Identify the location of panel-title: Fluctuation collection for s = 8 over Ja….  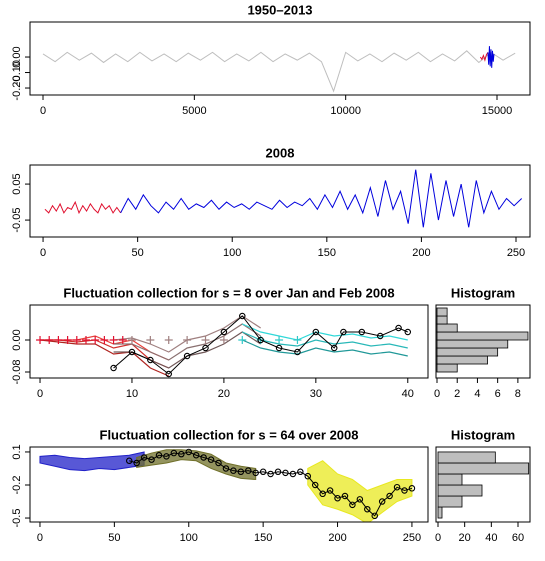
(228, 292).